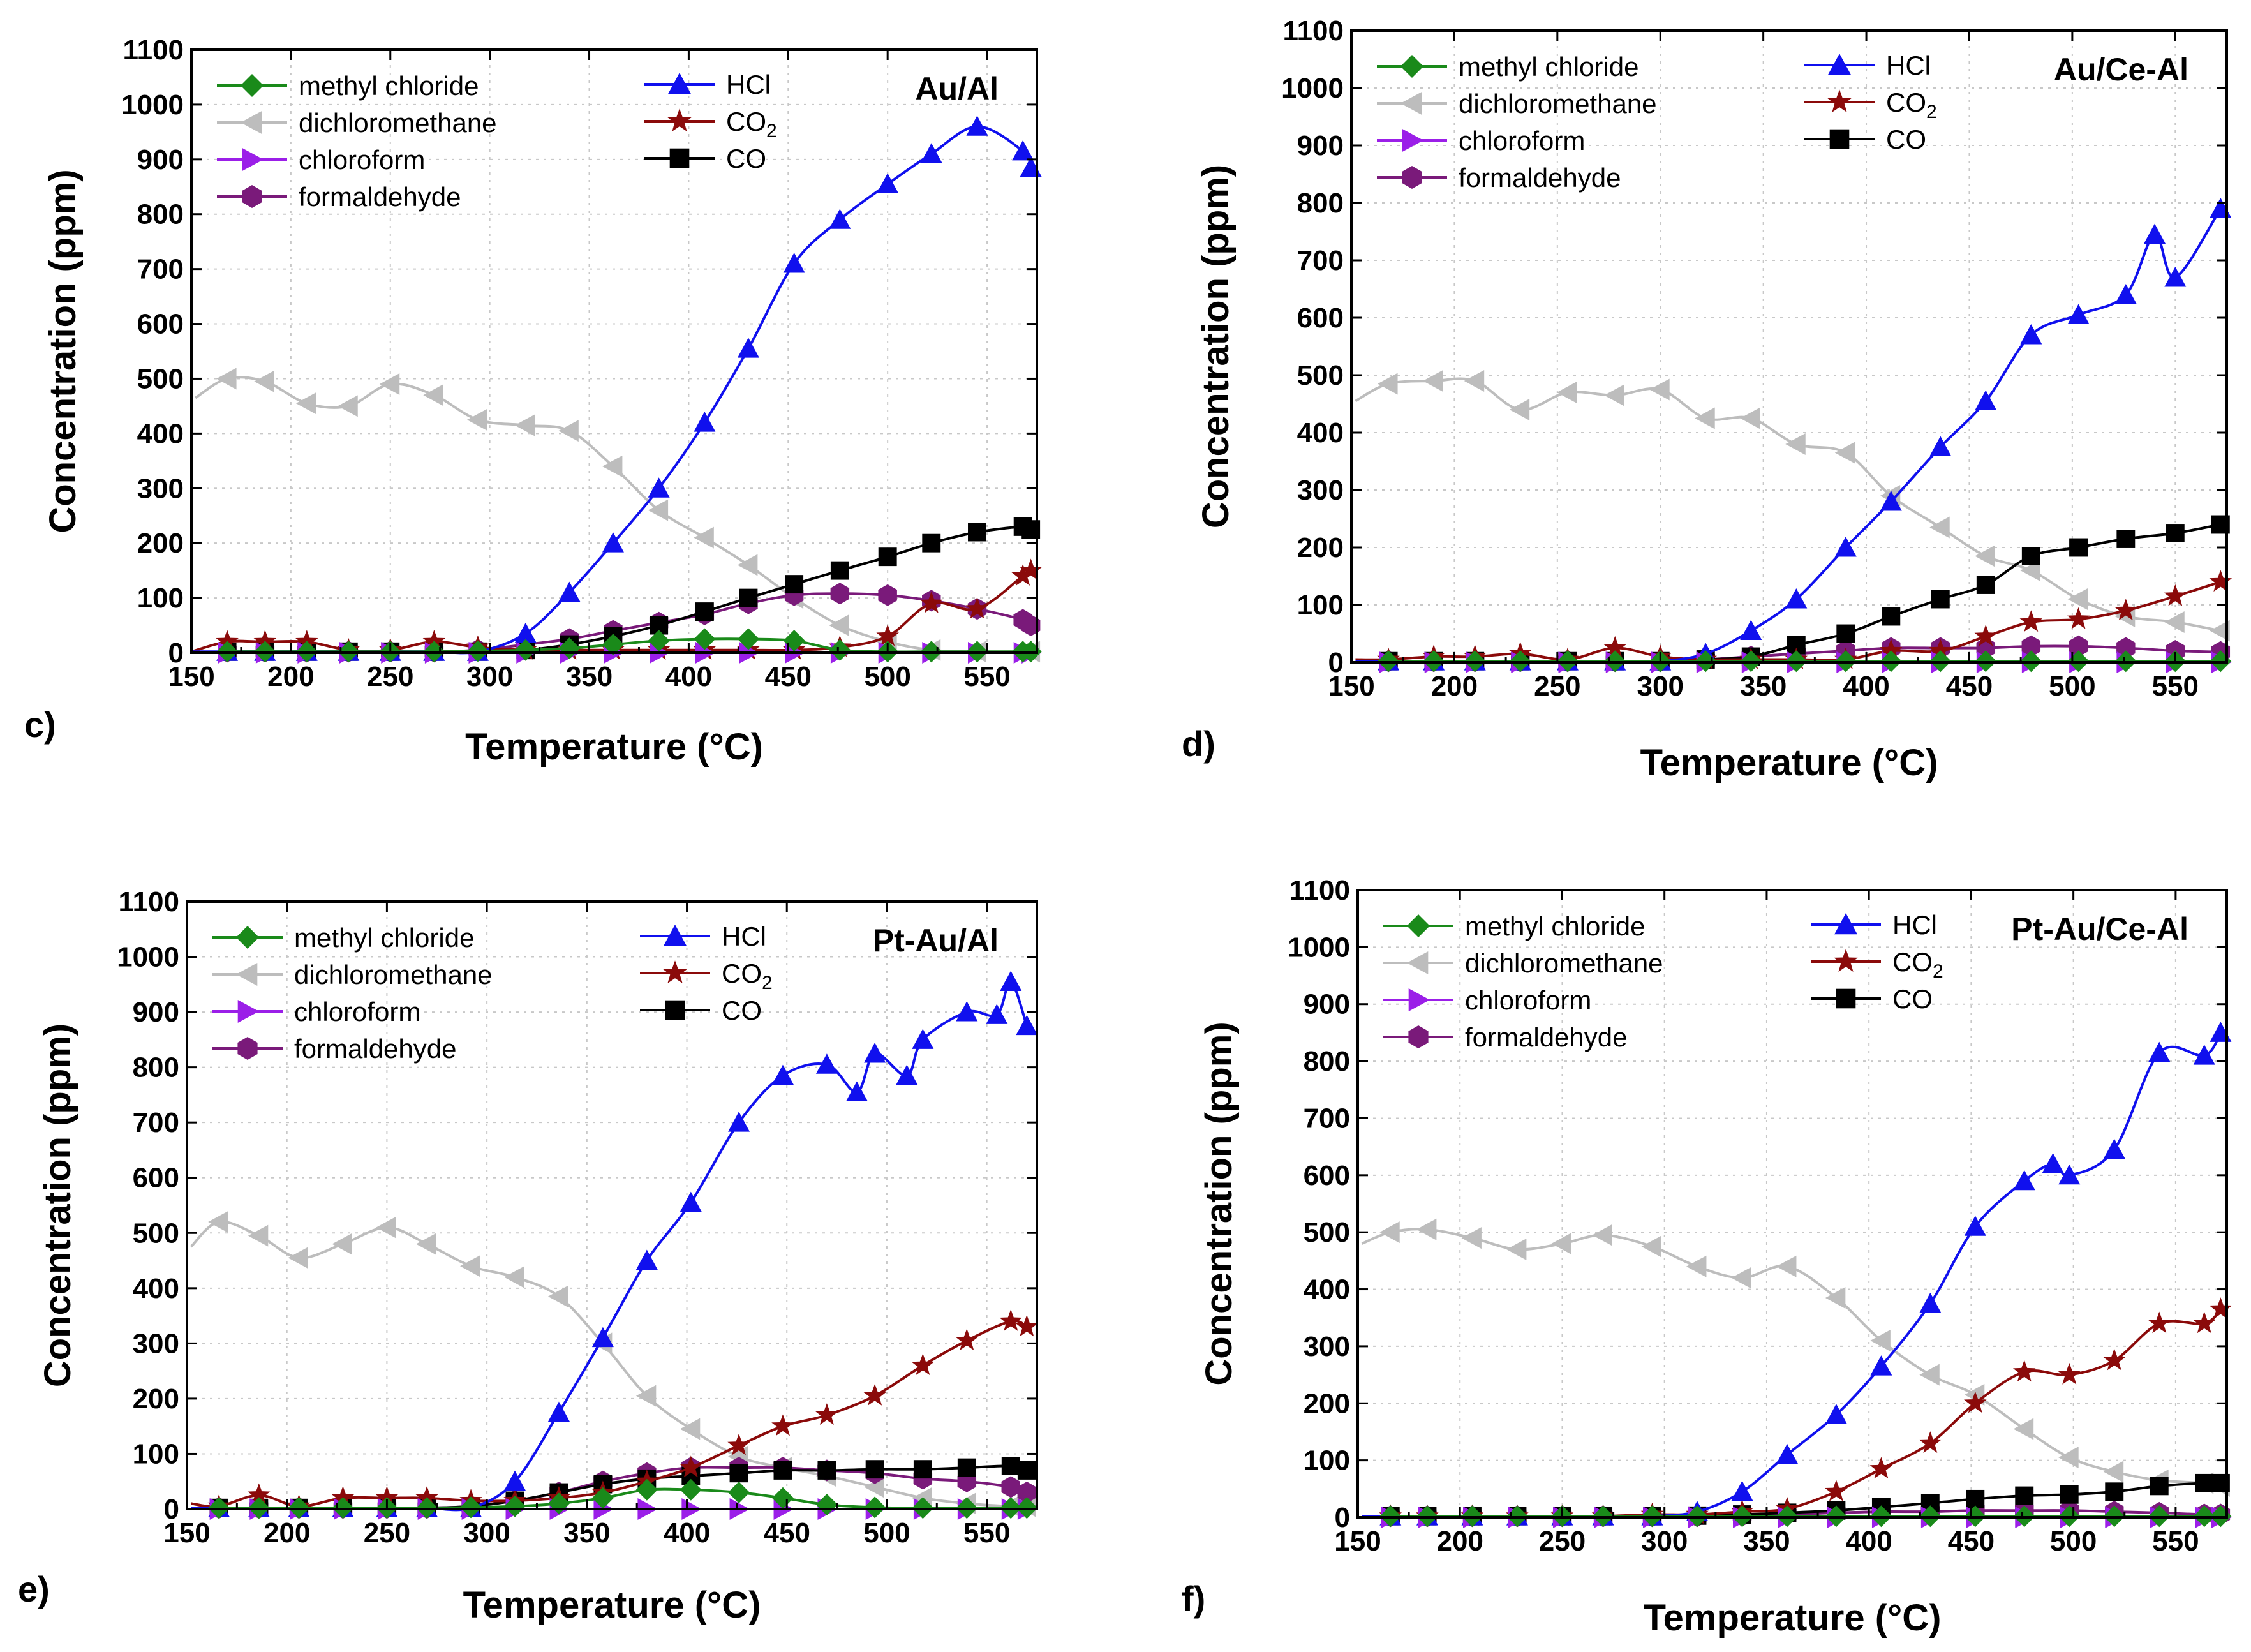 This screenshot has width=2251, height=1652. Describe the element at coordinates (744, 936) in the screenshot. I see `legend-label-hcl: HCl` at that location.